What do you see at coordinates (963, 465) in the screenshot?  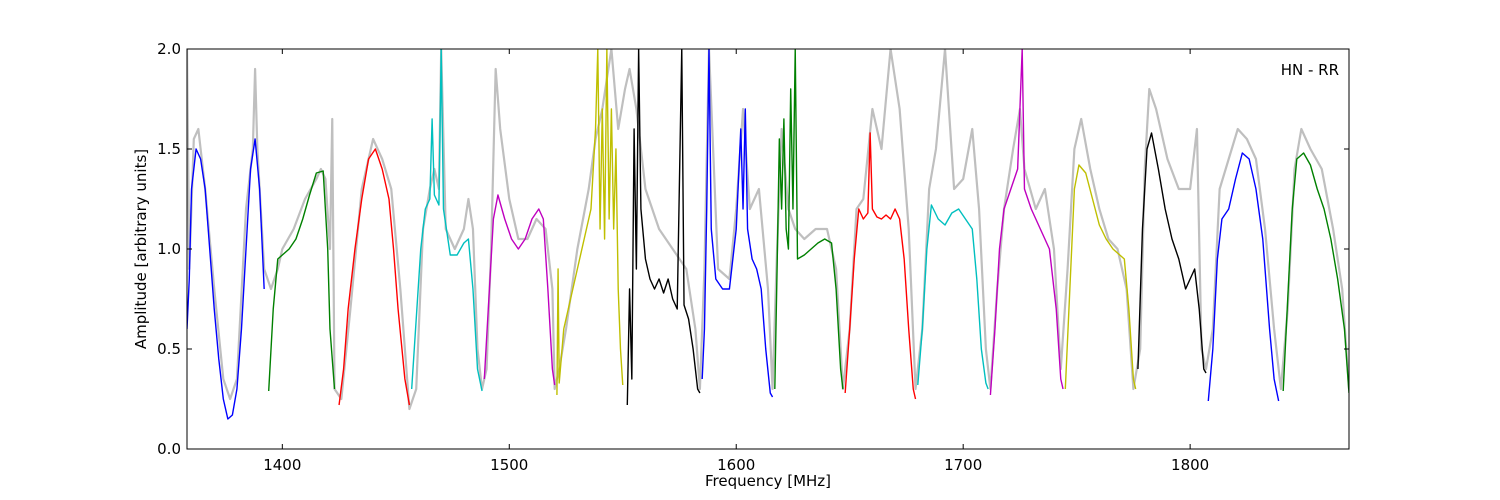 I see `x-tick-label: 1700` at bounding box center [963, 465].